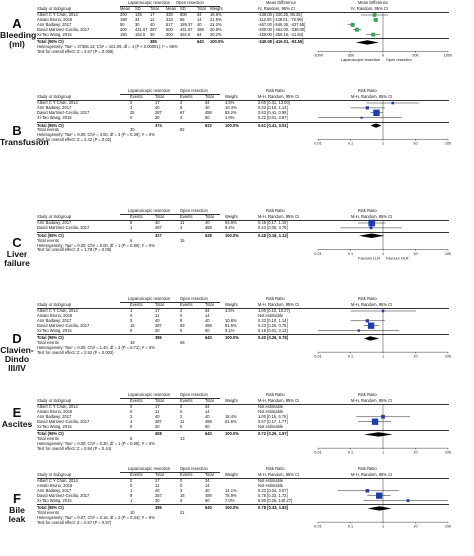  I want to click on ci-text: -400.00 [-462.00, -338.00], so click(282, 29).